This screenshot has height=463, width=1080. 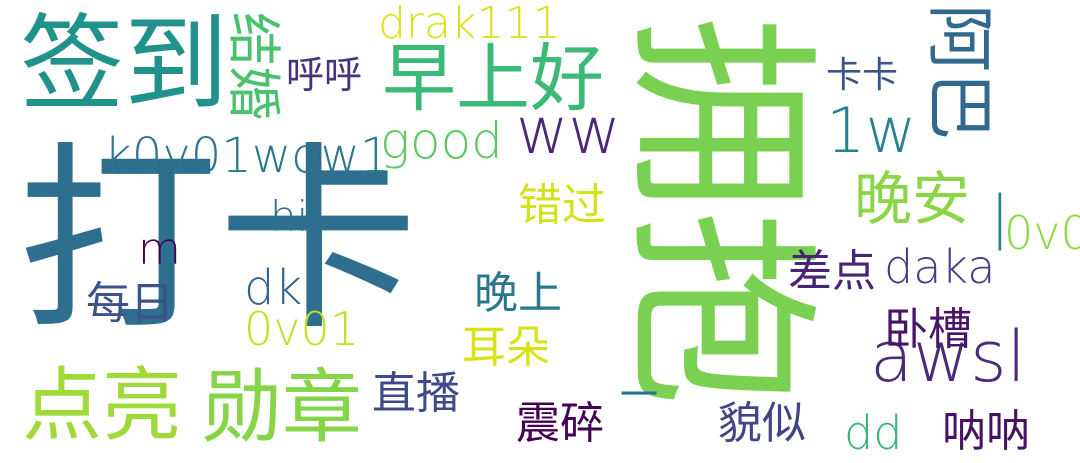 I want to click on word-zaoshanghao: 早上好, so click(x=493, y=79).